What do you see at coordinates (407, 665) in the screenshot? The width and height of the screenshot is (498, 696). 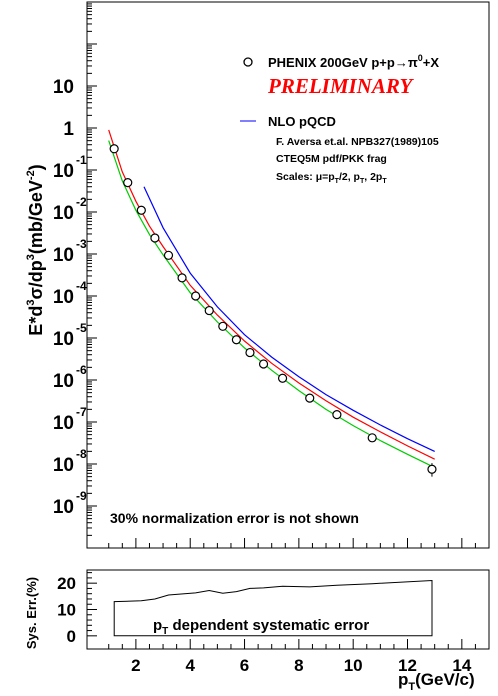 I see `x-tick-label: 12` at bounding box center [407, 665].